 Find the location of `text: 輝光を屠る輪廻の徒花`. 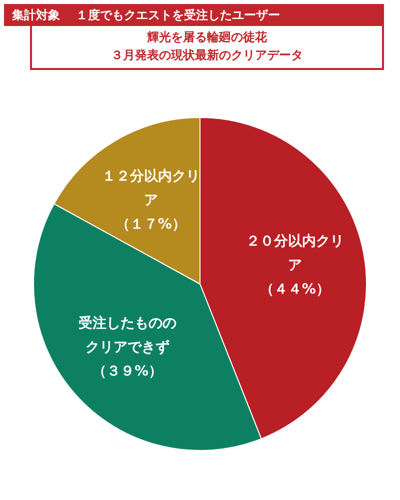

text: 輝光を屠る輪廻の徒花 is located at coordinates (207, 37).